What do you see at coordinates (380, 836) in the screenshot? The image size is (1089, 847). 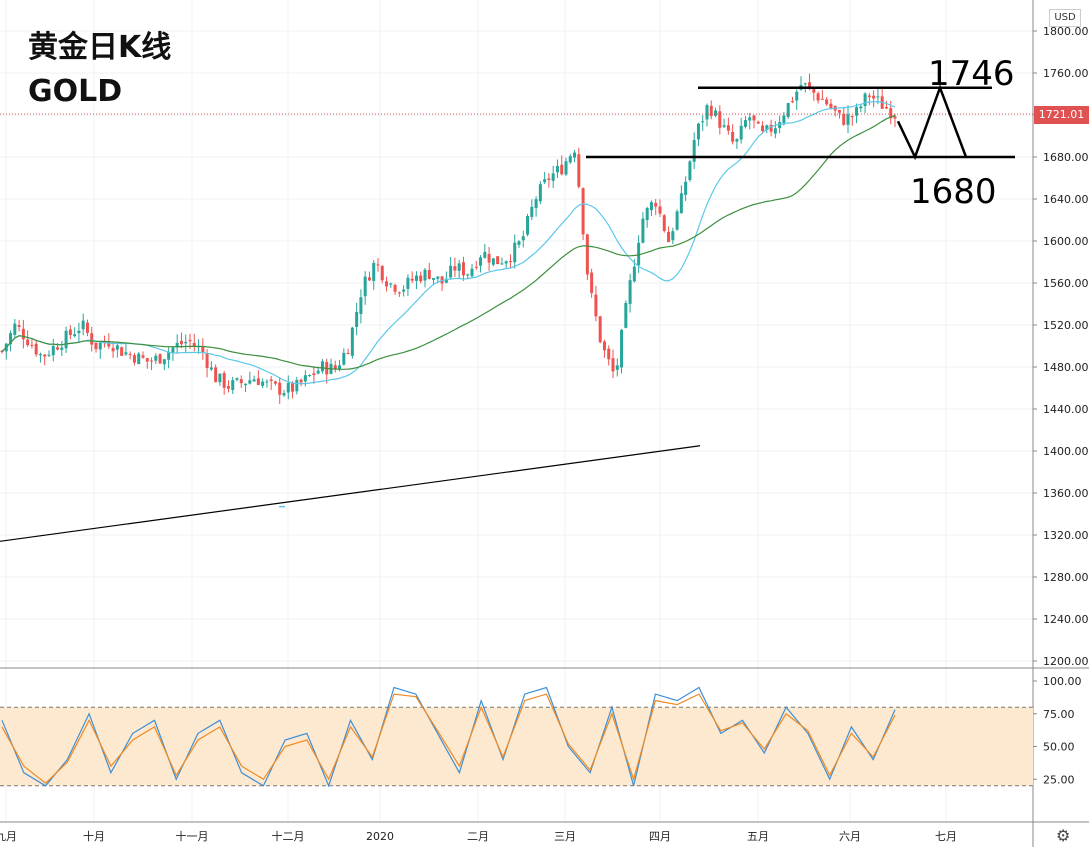 I see `time-label-4: 2020` at bounding box center [380, 836].